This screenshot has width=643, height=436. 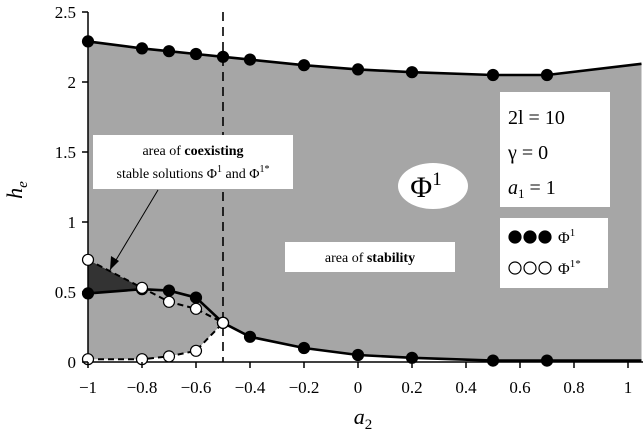 I want to click on y-tick-label-2: 1, so click(x=72, y=222).